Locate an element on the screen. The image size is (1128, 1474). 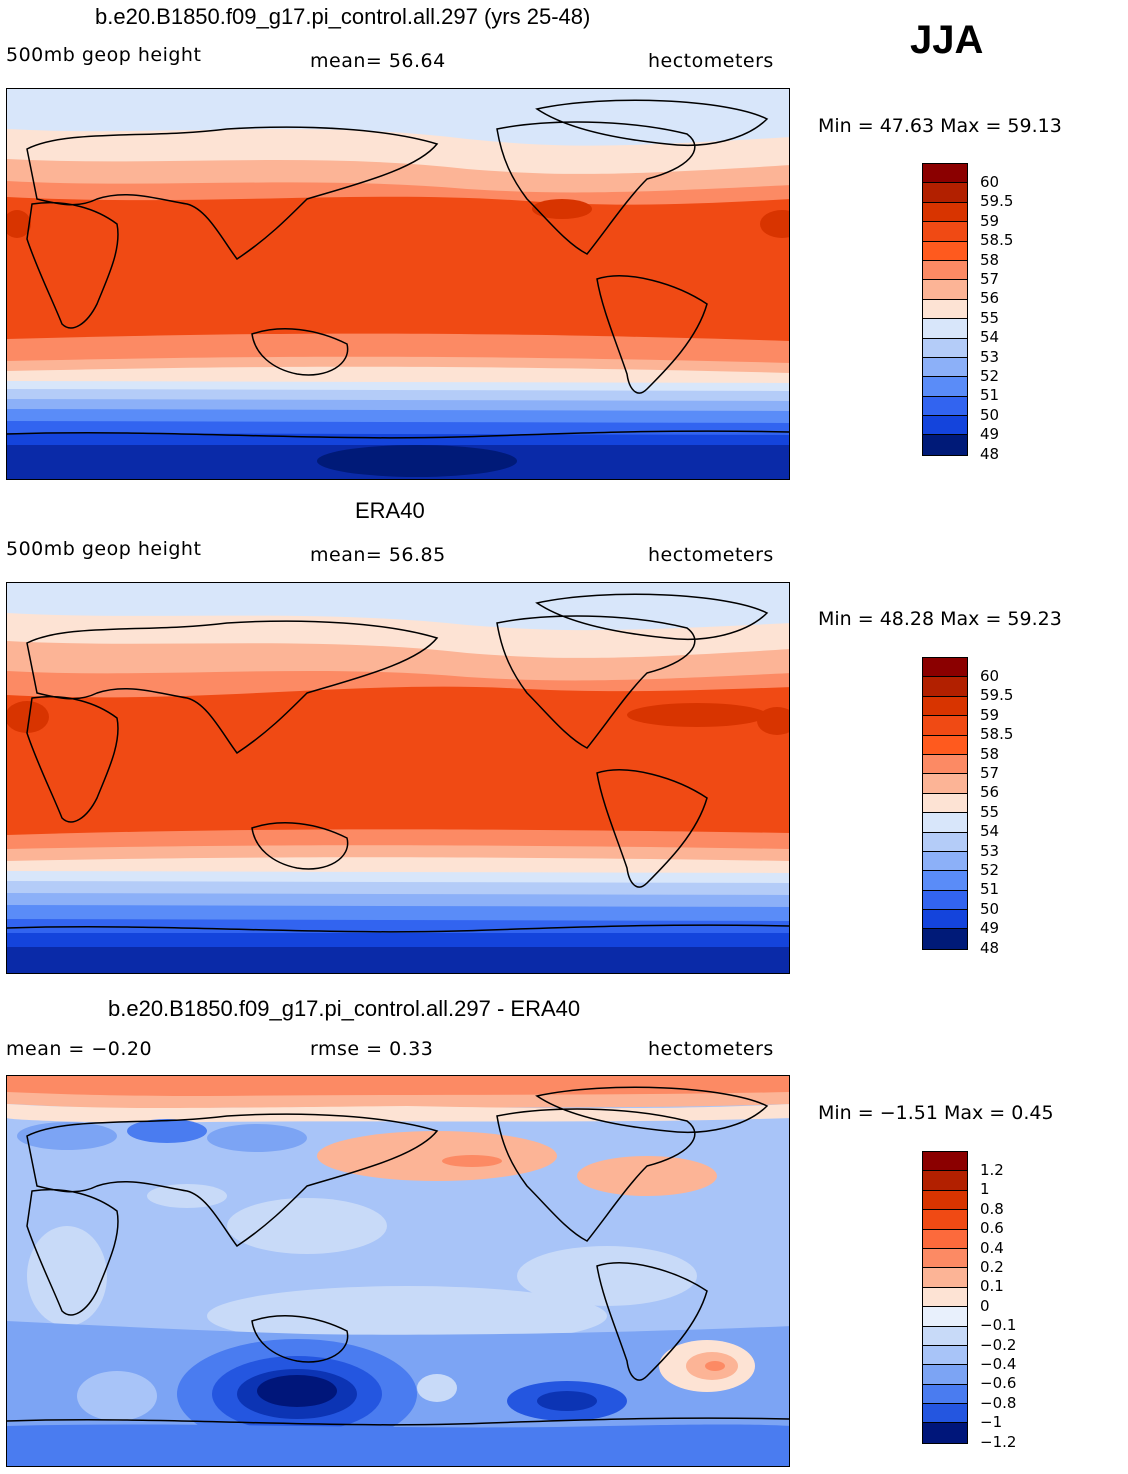
colorbar-tick: −0.6 is located at coordinates (998, 1383).